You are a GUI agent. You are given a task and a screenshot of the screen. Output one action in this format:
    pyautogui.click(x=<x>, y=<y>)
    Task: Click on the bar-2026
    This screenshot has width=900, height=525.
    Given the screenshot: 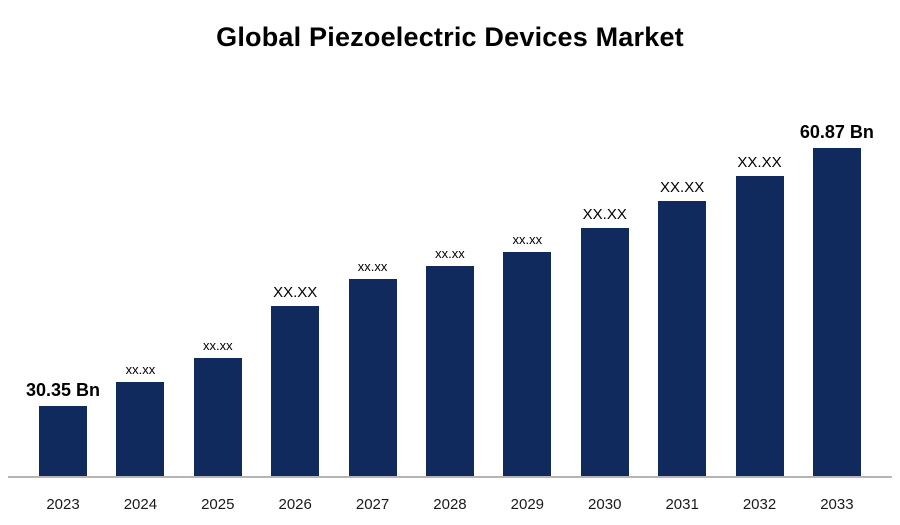 What is the action you would take?
    pyautogui.click(x=295, y=391)
    